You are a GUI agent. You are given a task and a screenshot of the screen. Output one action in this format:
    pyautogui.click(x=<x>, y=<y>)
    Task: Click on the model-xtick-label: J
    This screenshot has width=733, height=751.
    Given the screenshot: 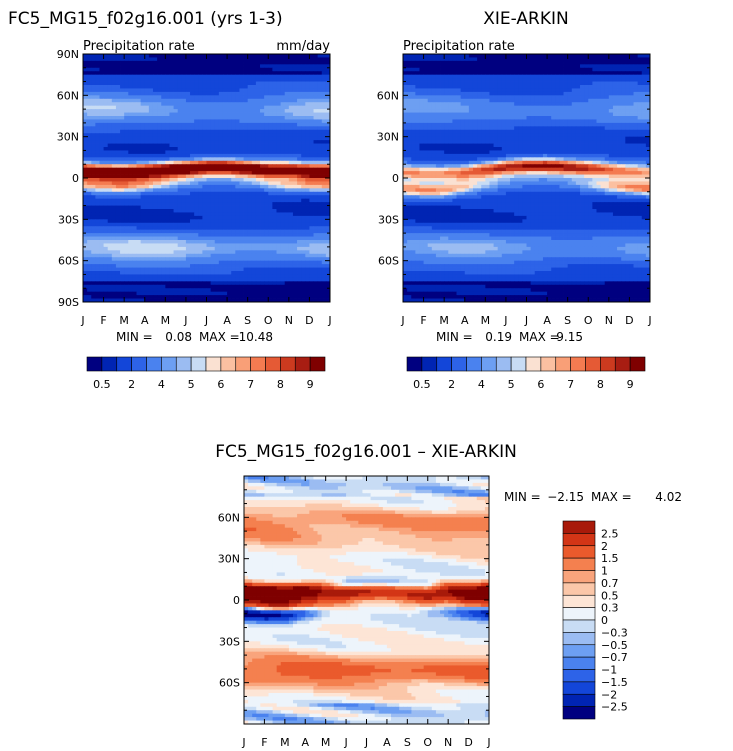 What is the action you would take?
    pyautogui.click(x=82, y=320)
    